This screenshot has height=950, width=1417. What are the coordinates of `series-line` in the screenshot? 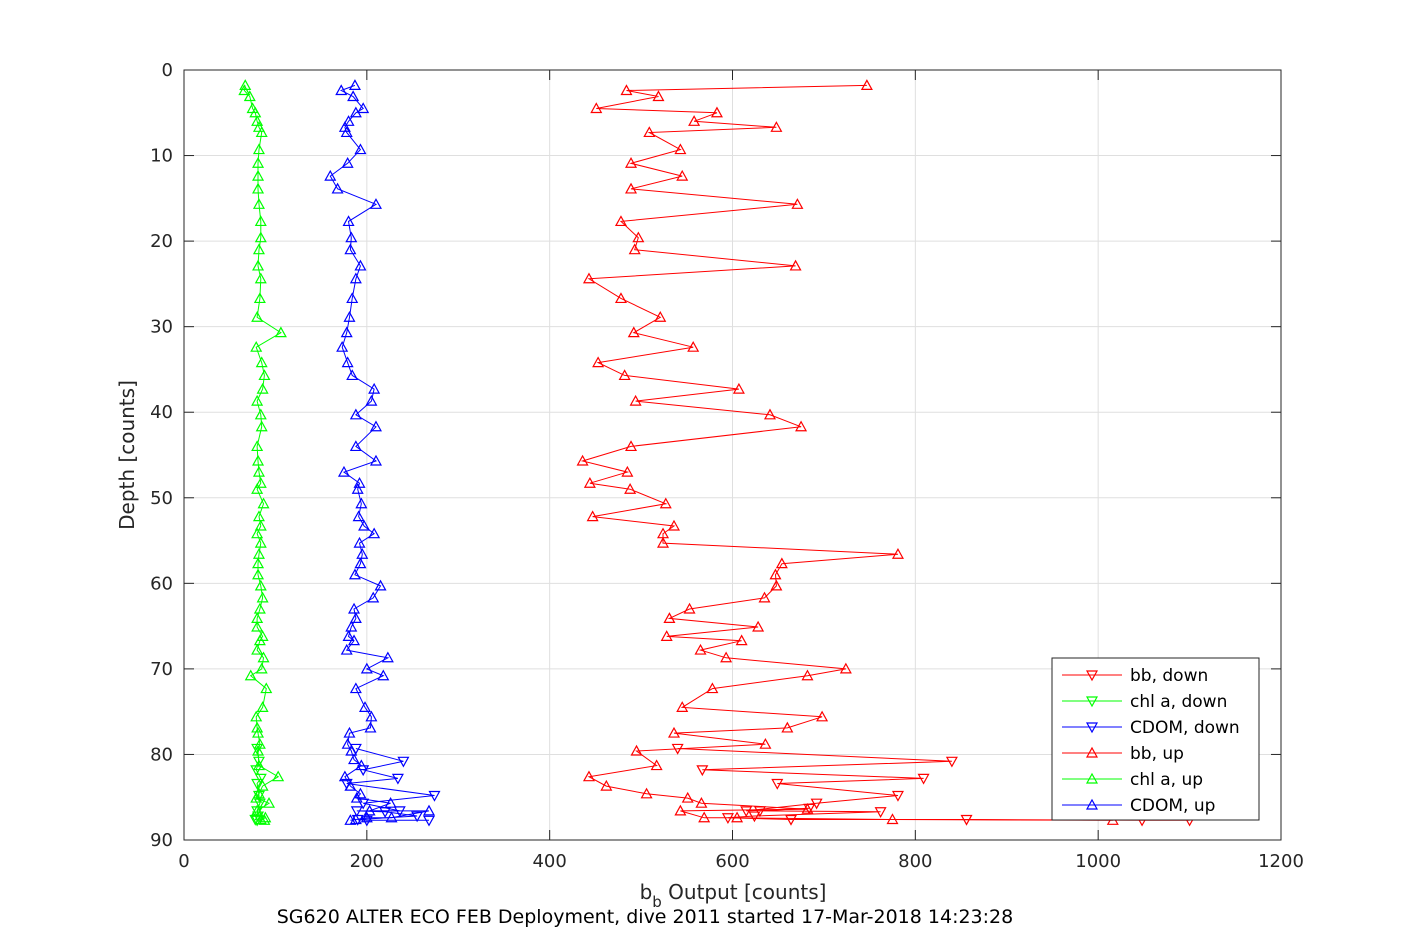 It's located at (258, 784).